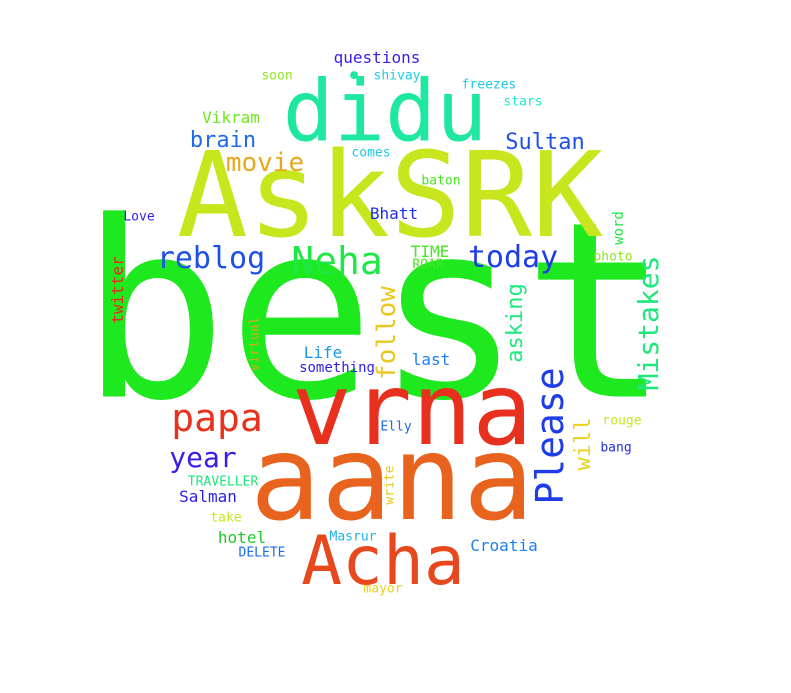 The height and width of the screenshot is (693, 791). I want to click on word-photo: photo, so click(613, 257).